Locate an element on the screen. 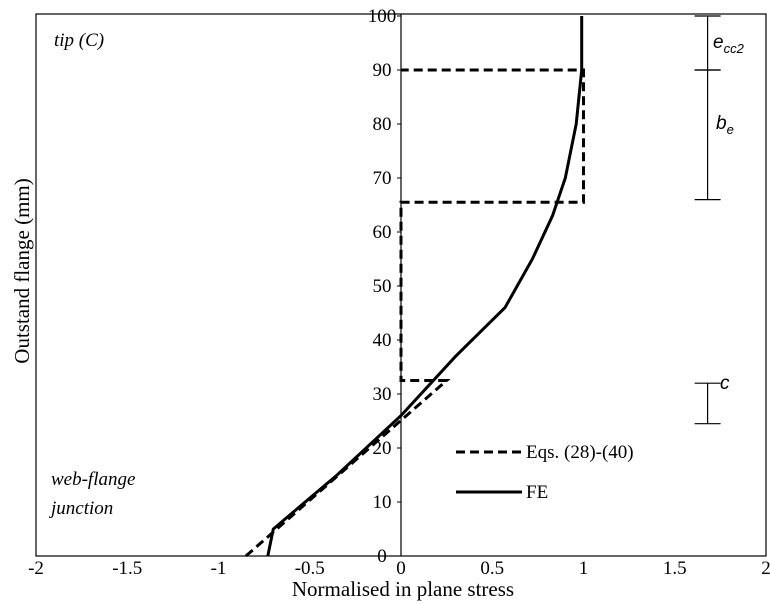  y-tick-label: 50 is located at coordinates (382, 286).